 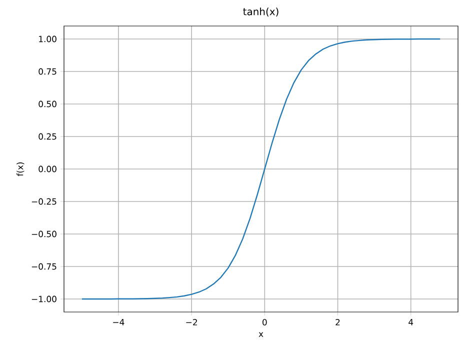 What do you see at coordinates (411, 322) in the screenshot?
I see `x-tick-label: 4` at bounding box center [411, 322].